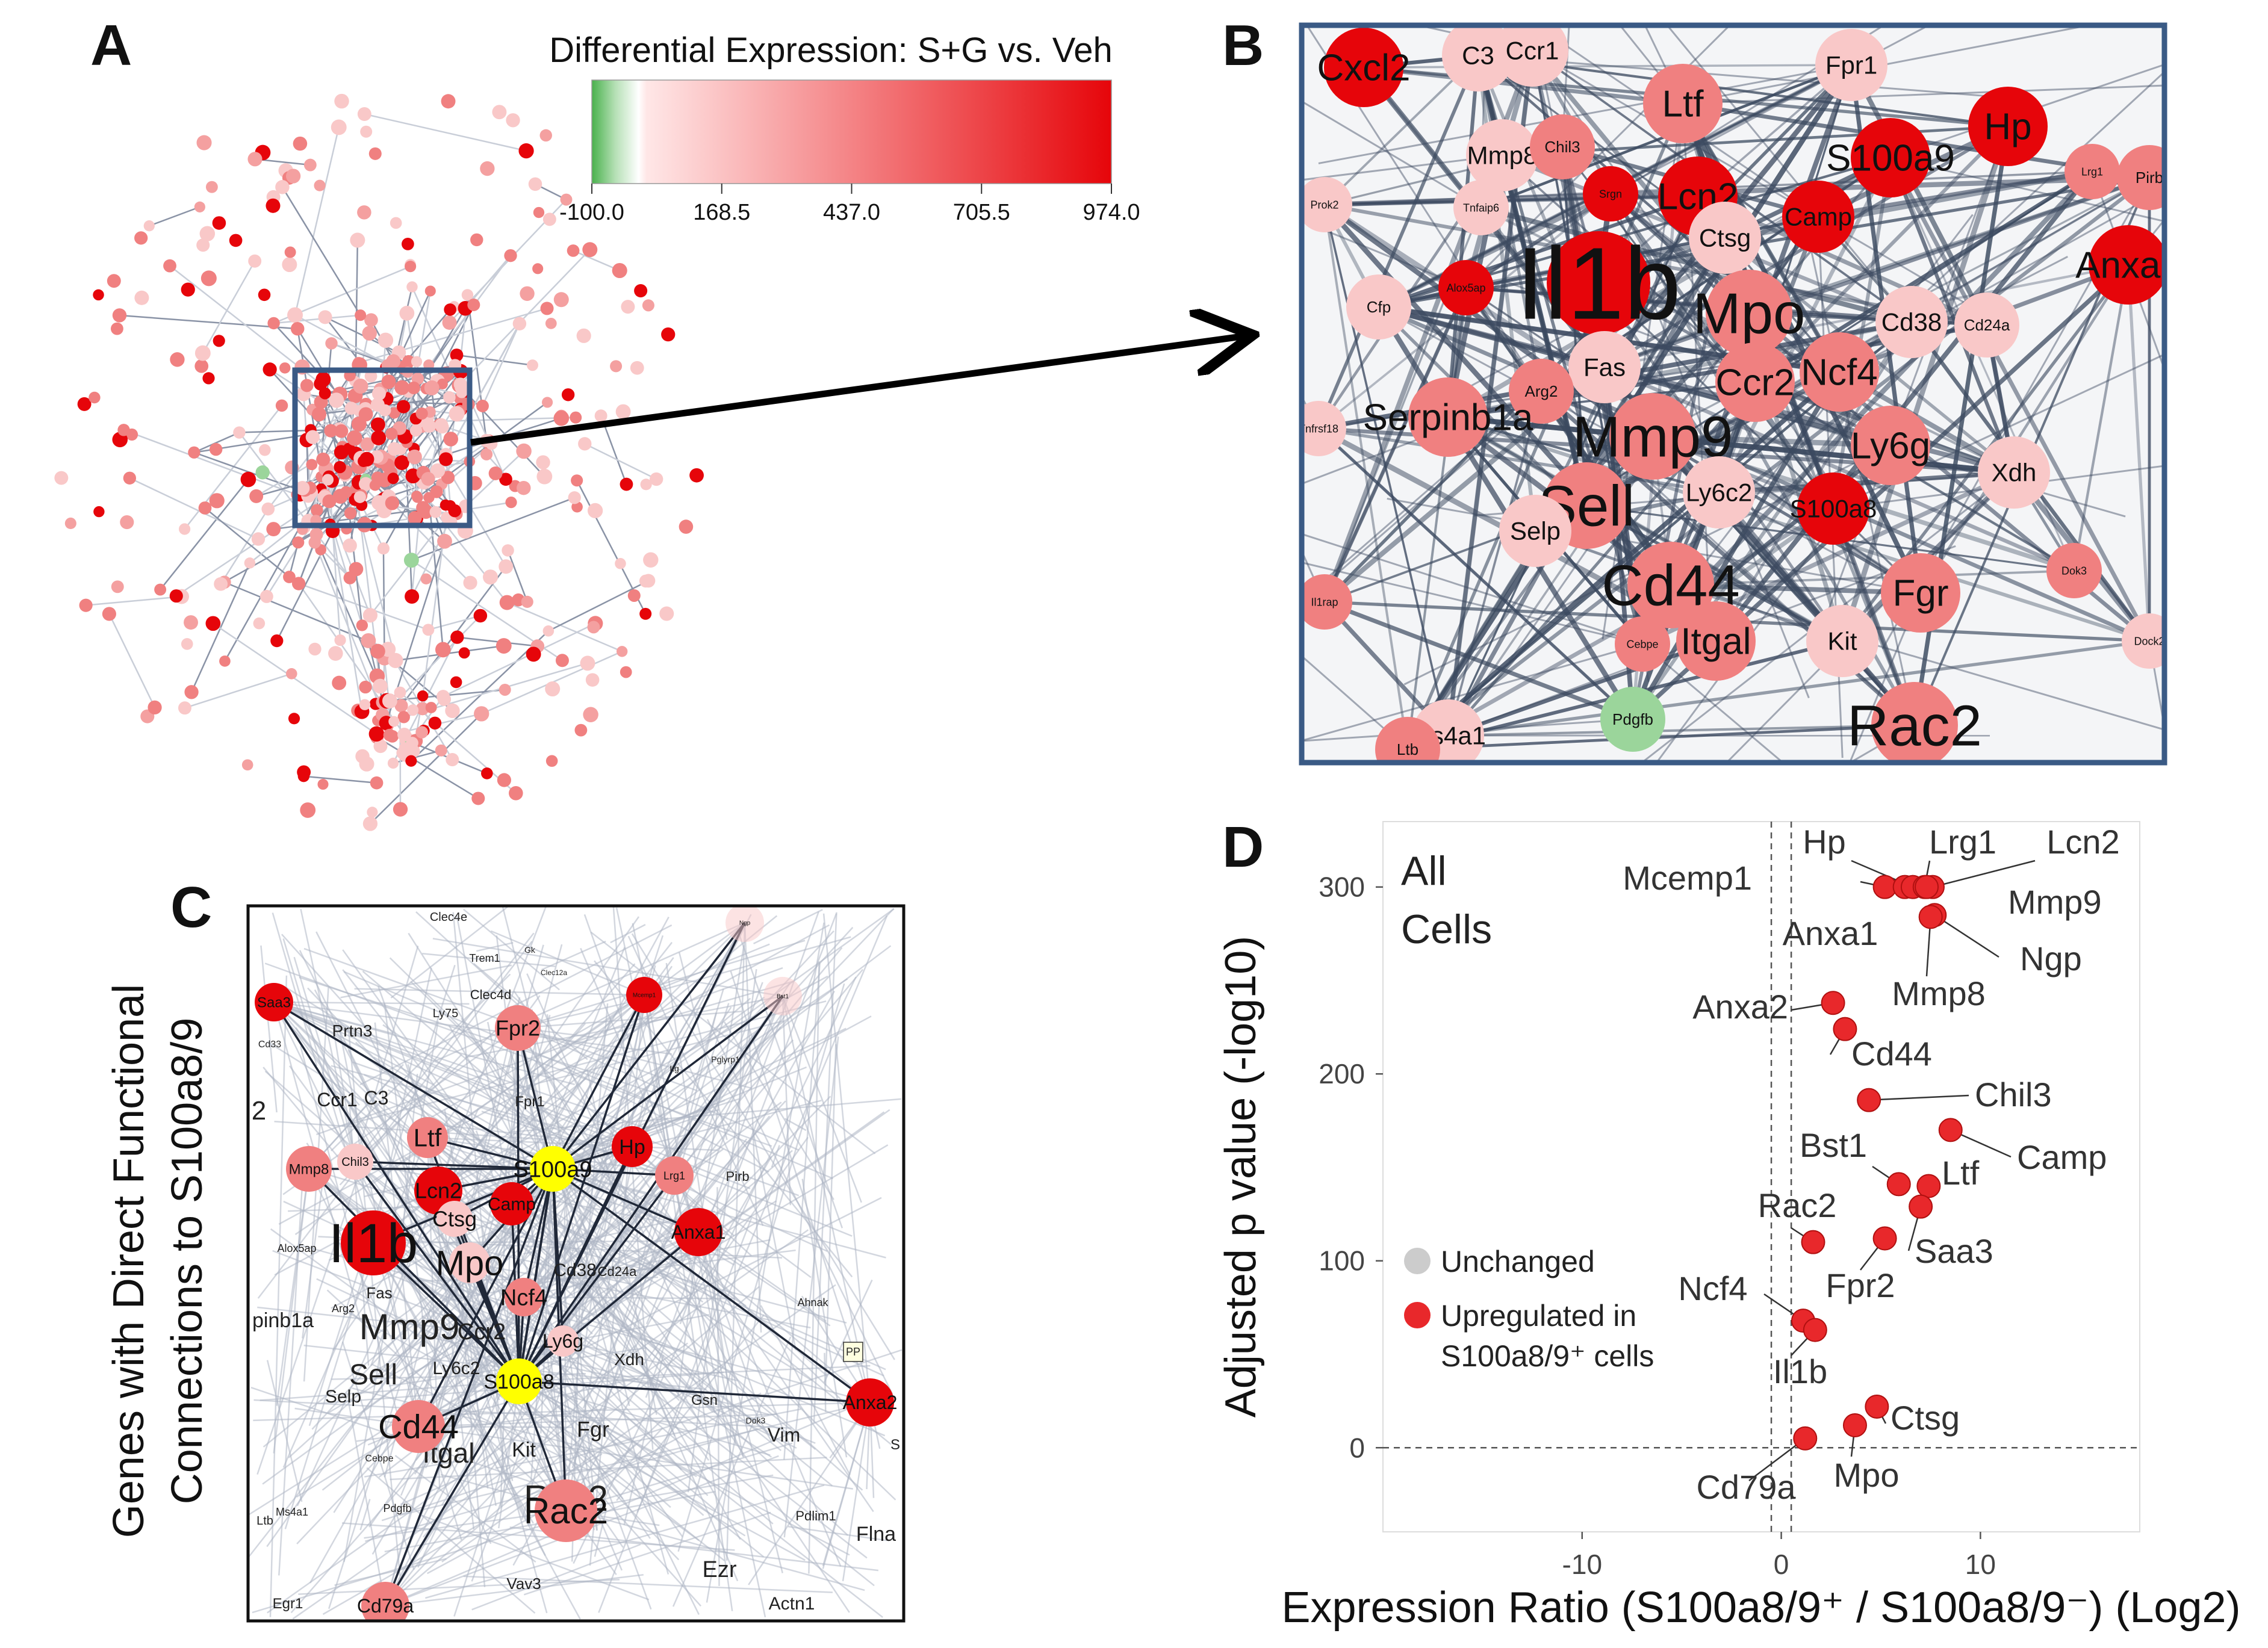 The image size is (2268, 1648). I want to click on node-label: Anxa2, so click(870, 1403).